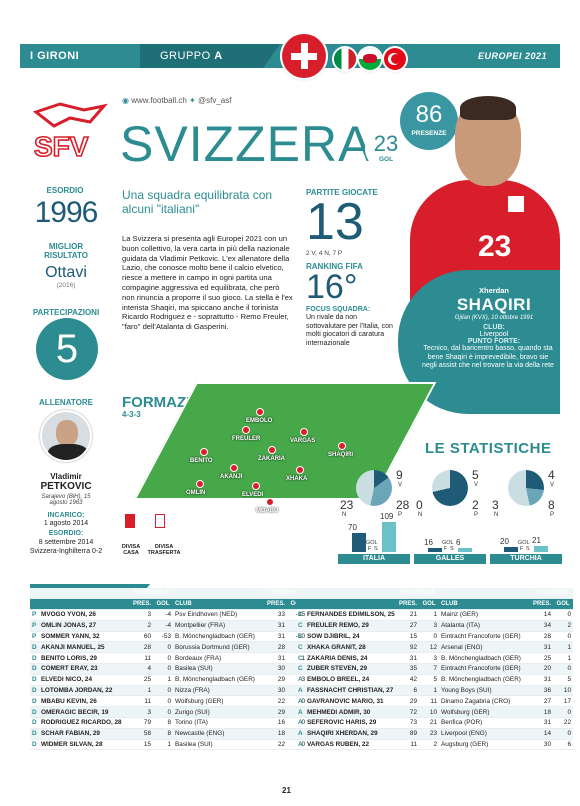 This screenshot has height=806, width=580. I want to click on player-name: XHAKA GRANIT, 28, so click(351, 647).